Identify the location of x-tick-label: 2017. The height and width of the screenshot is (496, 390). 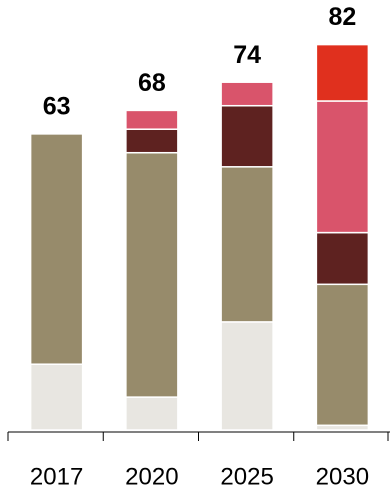
(56, 476).